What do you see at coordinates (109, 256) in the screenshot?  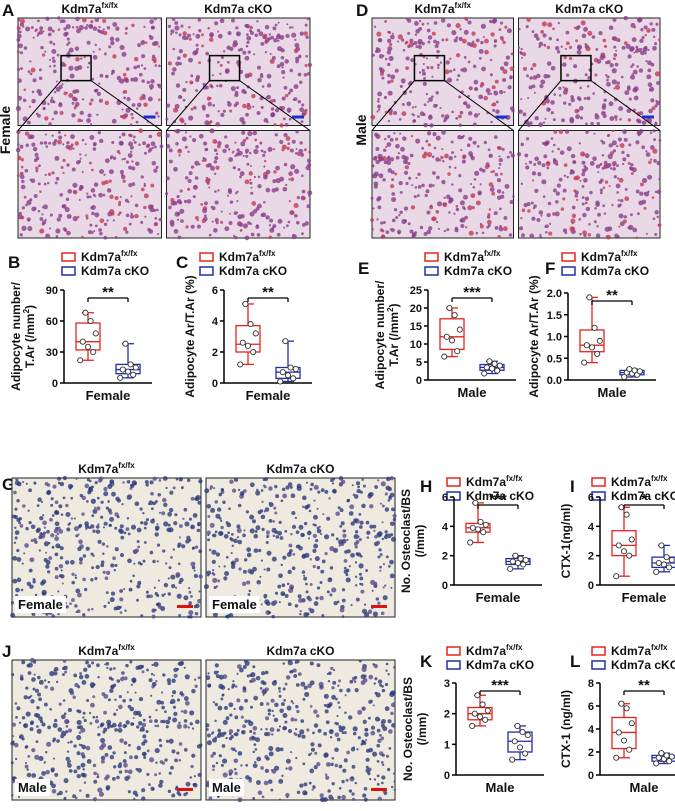 I see `legend-label: Kdm7afx/fx` at bounding box center [109, 256].